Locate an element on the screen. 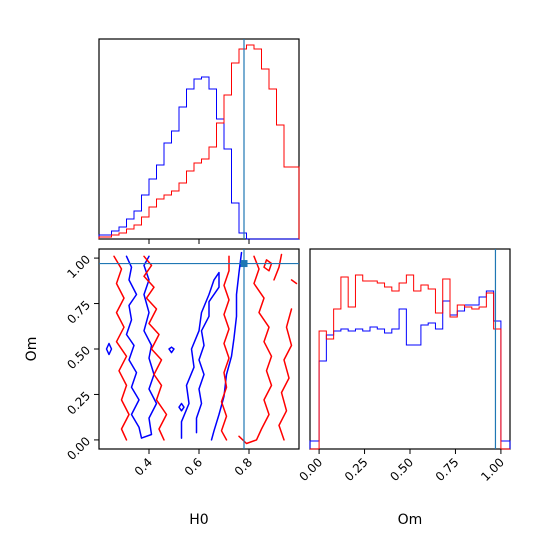 Image resolution: width=550 pixels, height=550 pixels. om-tick-label-1: 0.25 is located at coordinates (78, 403).